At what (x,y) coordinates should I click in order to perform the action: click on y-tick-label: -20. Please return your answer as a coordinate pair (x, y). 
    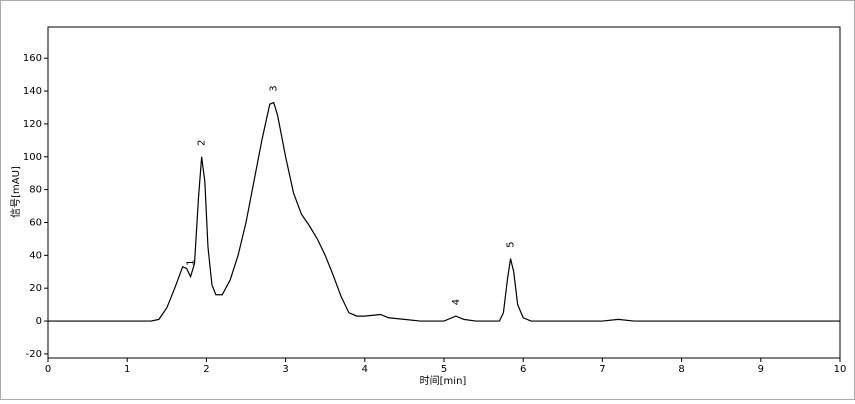
    Looking at the image, I should click on (34, 354).